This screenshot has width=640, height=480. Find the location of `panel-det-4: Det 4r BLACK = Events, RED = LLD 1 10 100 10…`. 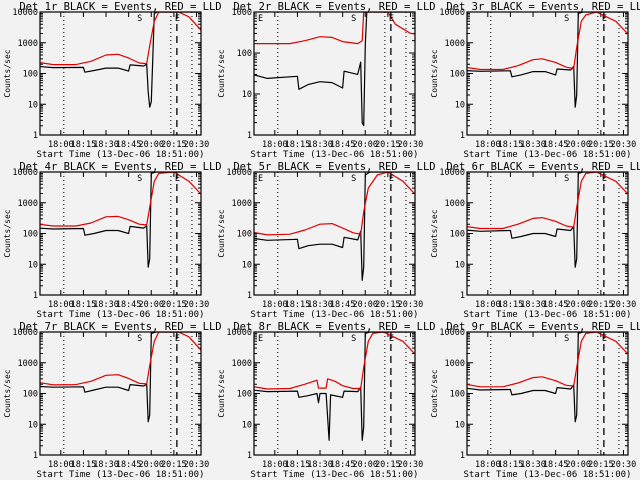

panel-det-4: Det 4r BLACK = Events, RED = LLD 1 10 100 10… is located at coordinates (112, 240).